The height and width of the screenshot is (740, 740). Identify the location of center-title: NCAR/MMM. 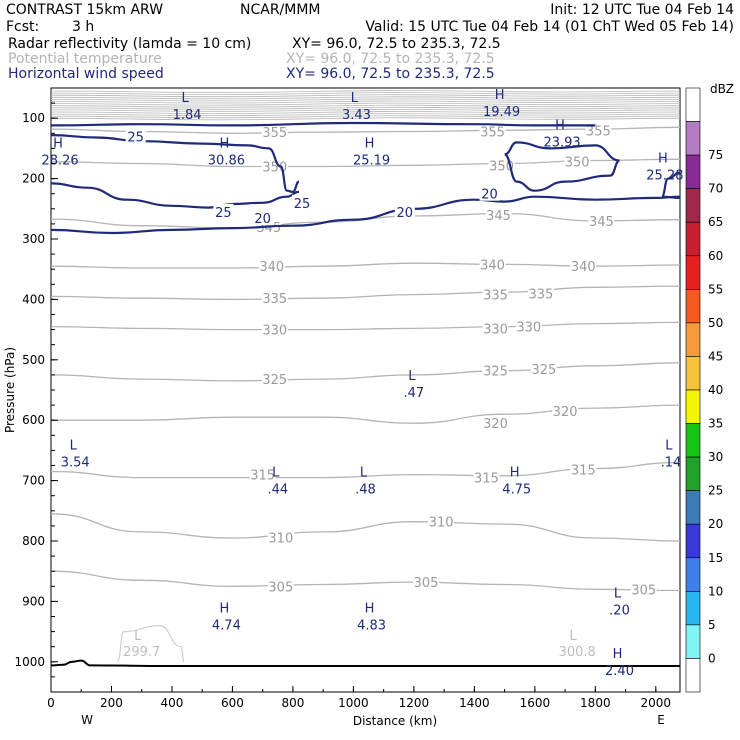
(280, 10).